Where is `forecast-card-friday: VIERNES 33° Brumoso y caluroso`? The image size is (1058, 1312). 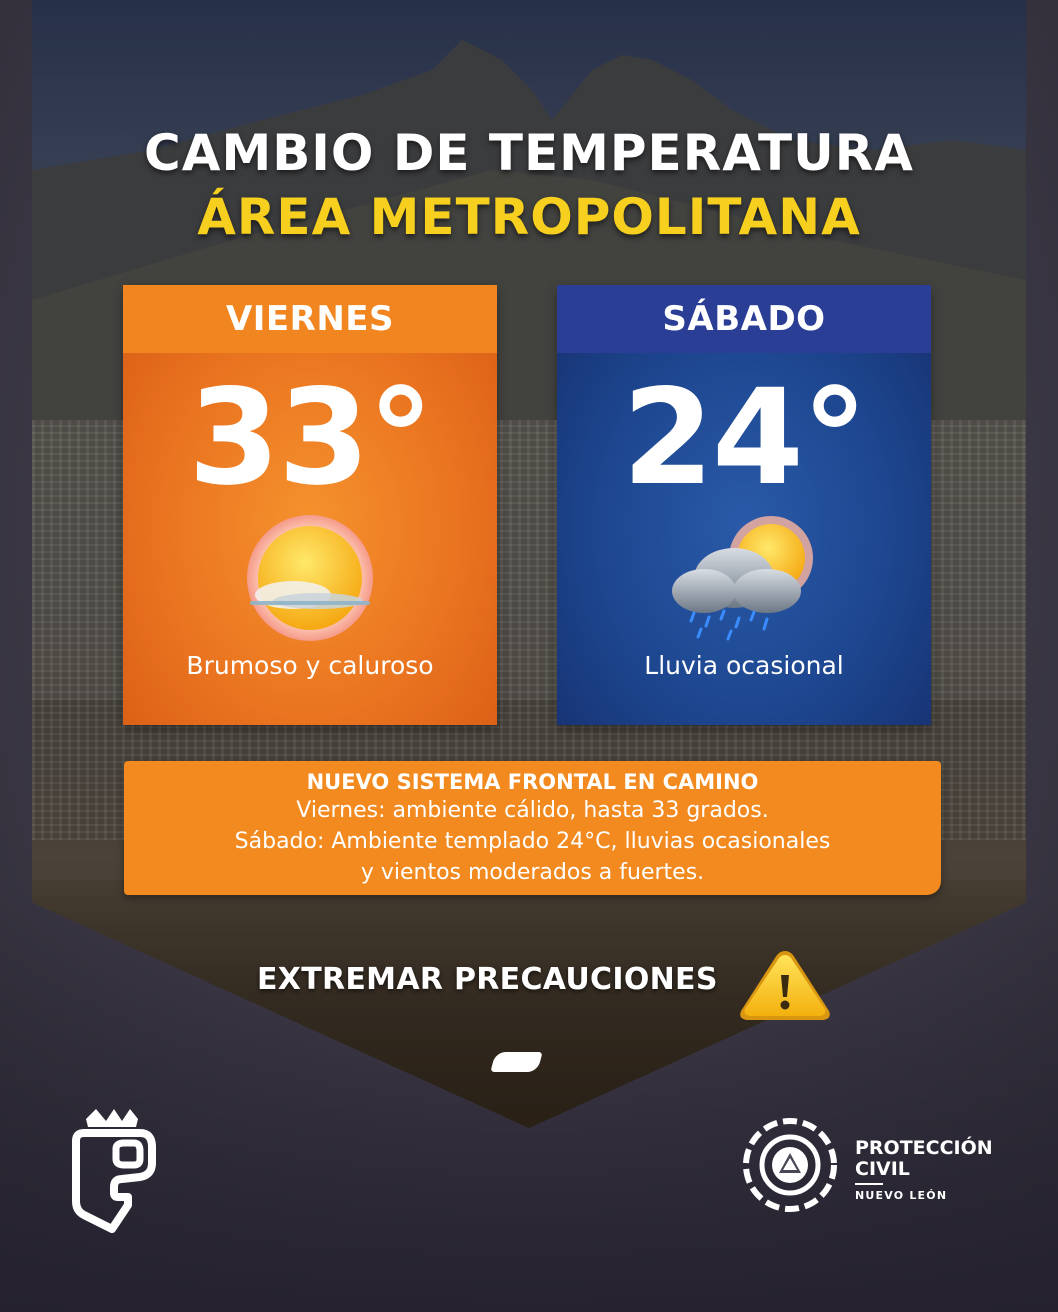
forecast-card-friday: VIERNES 33° Brumoso y caluroso is located at coordinates (310, 505).